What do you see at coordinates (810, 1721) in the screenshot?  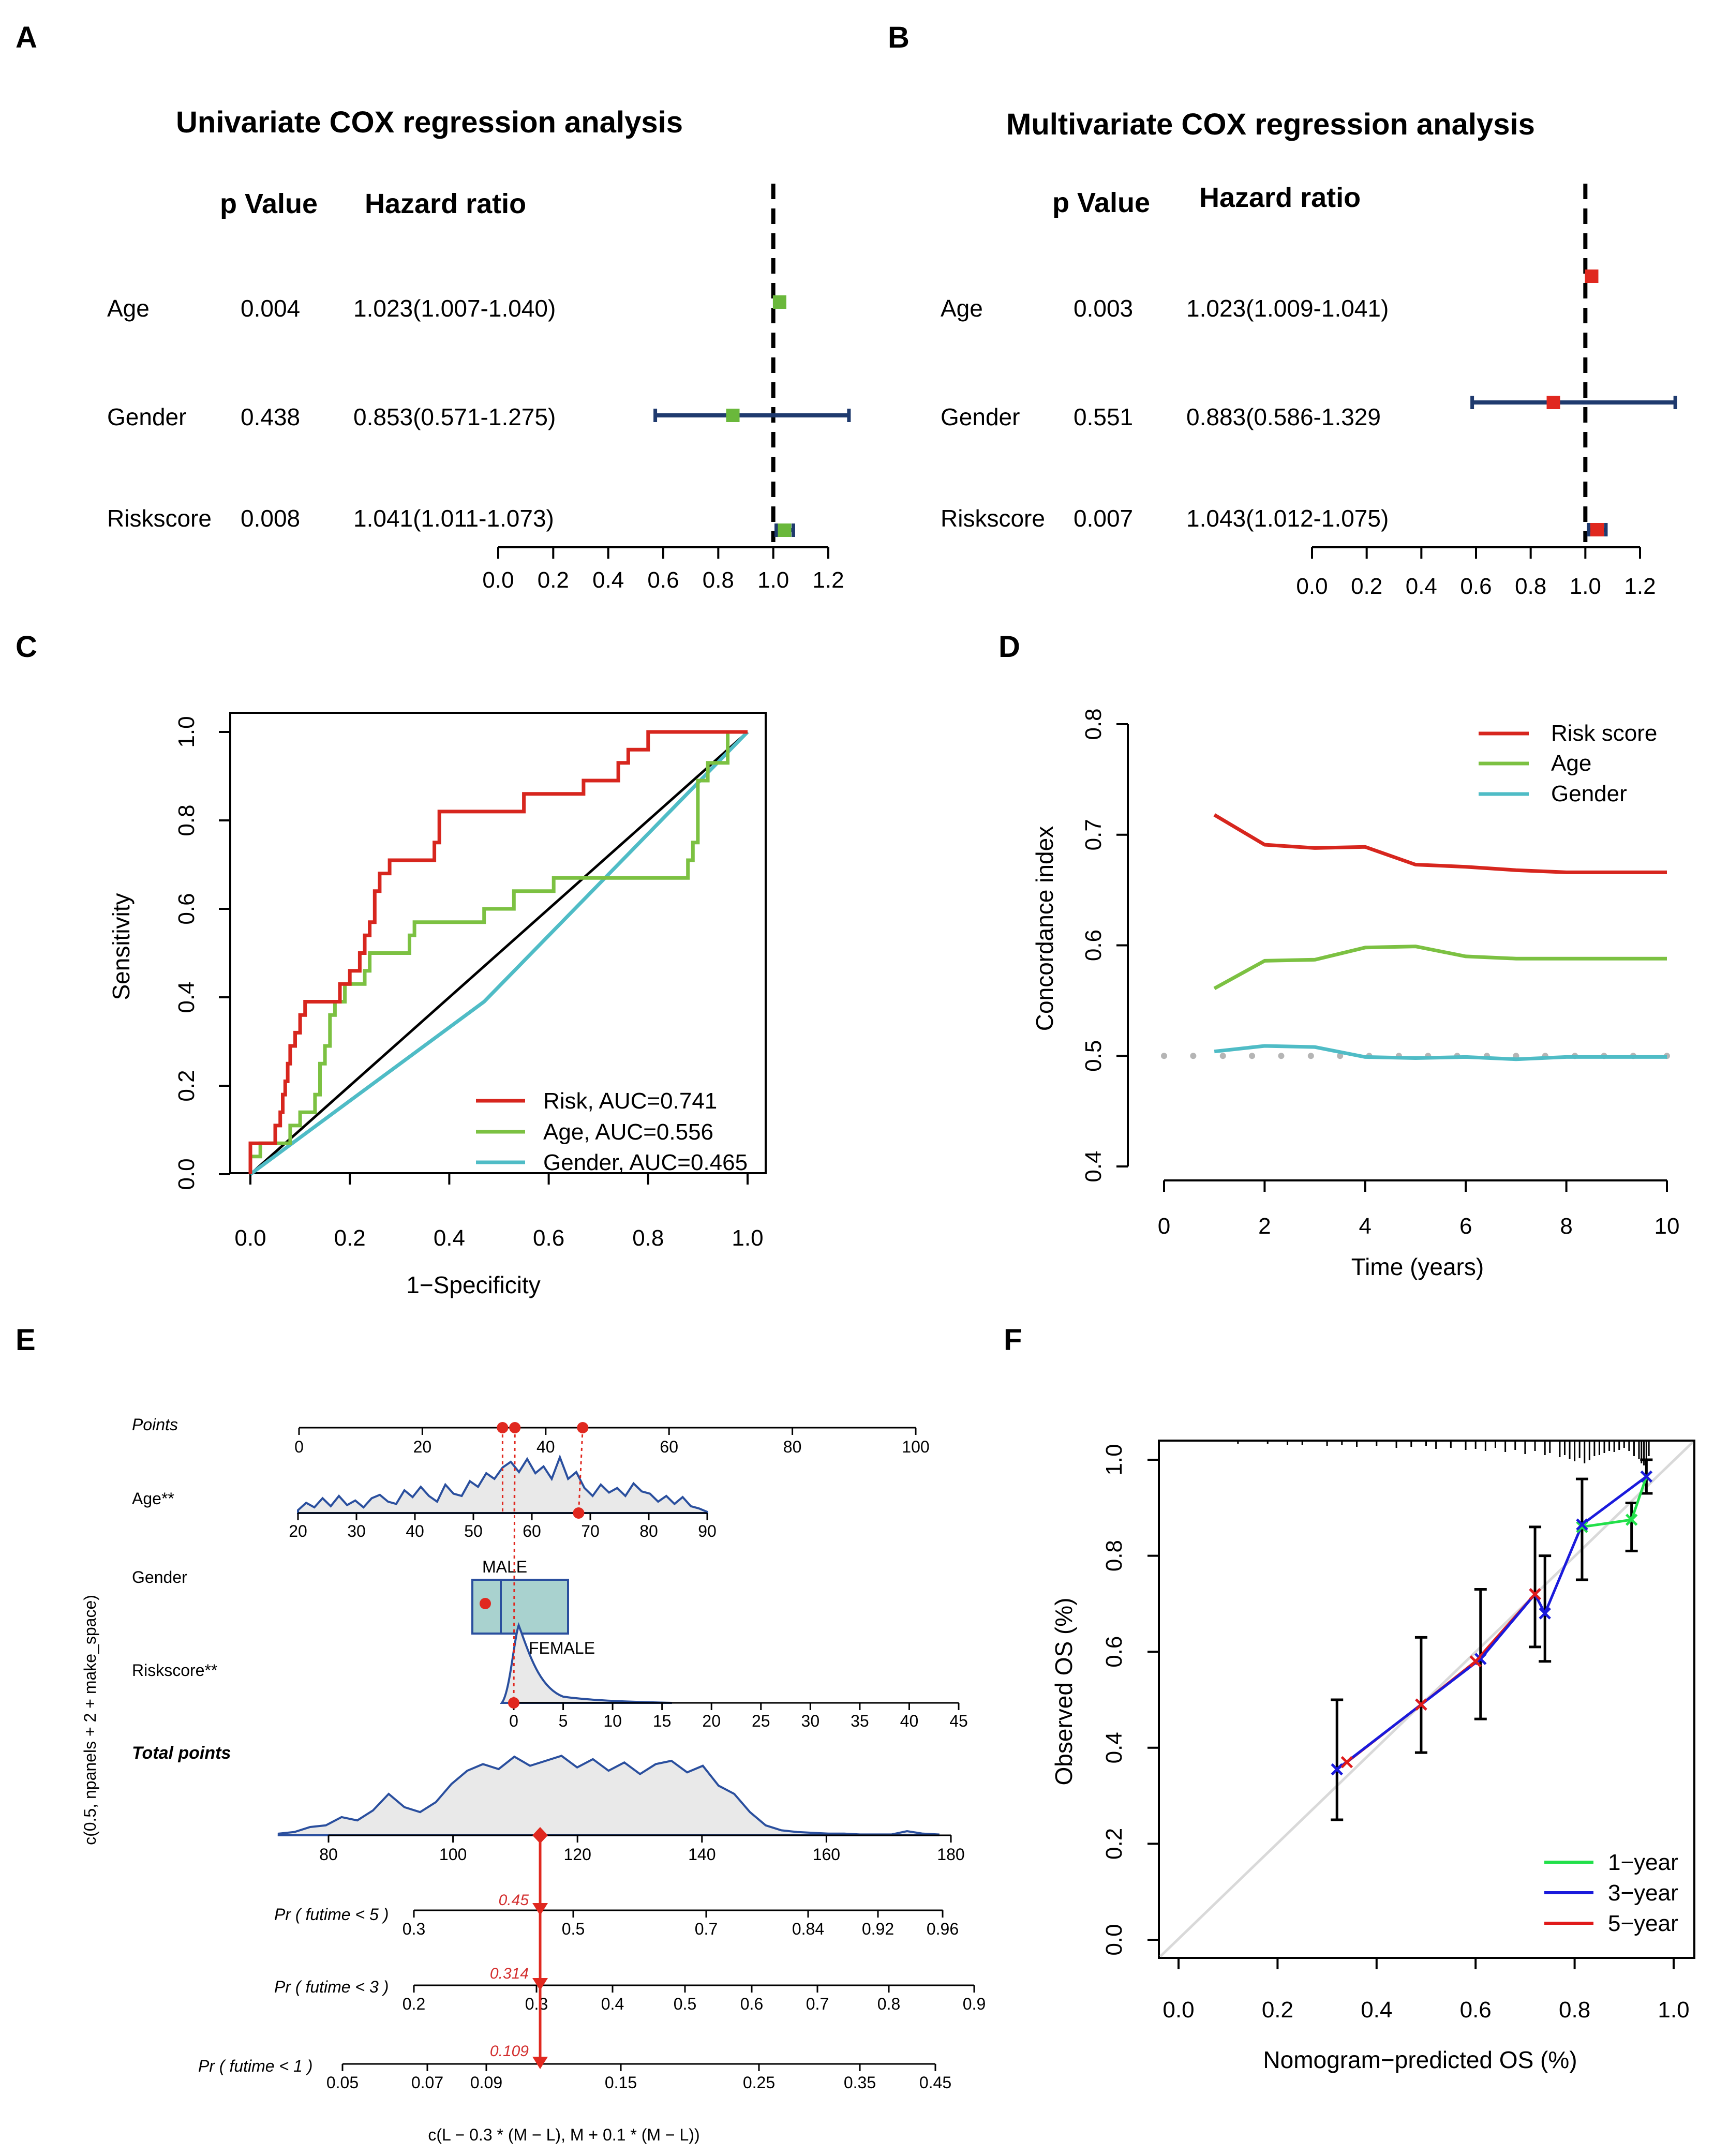 I see `nomo-riskscore-tick-label: 30` at bounding box center [810, 1721].